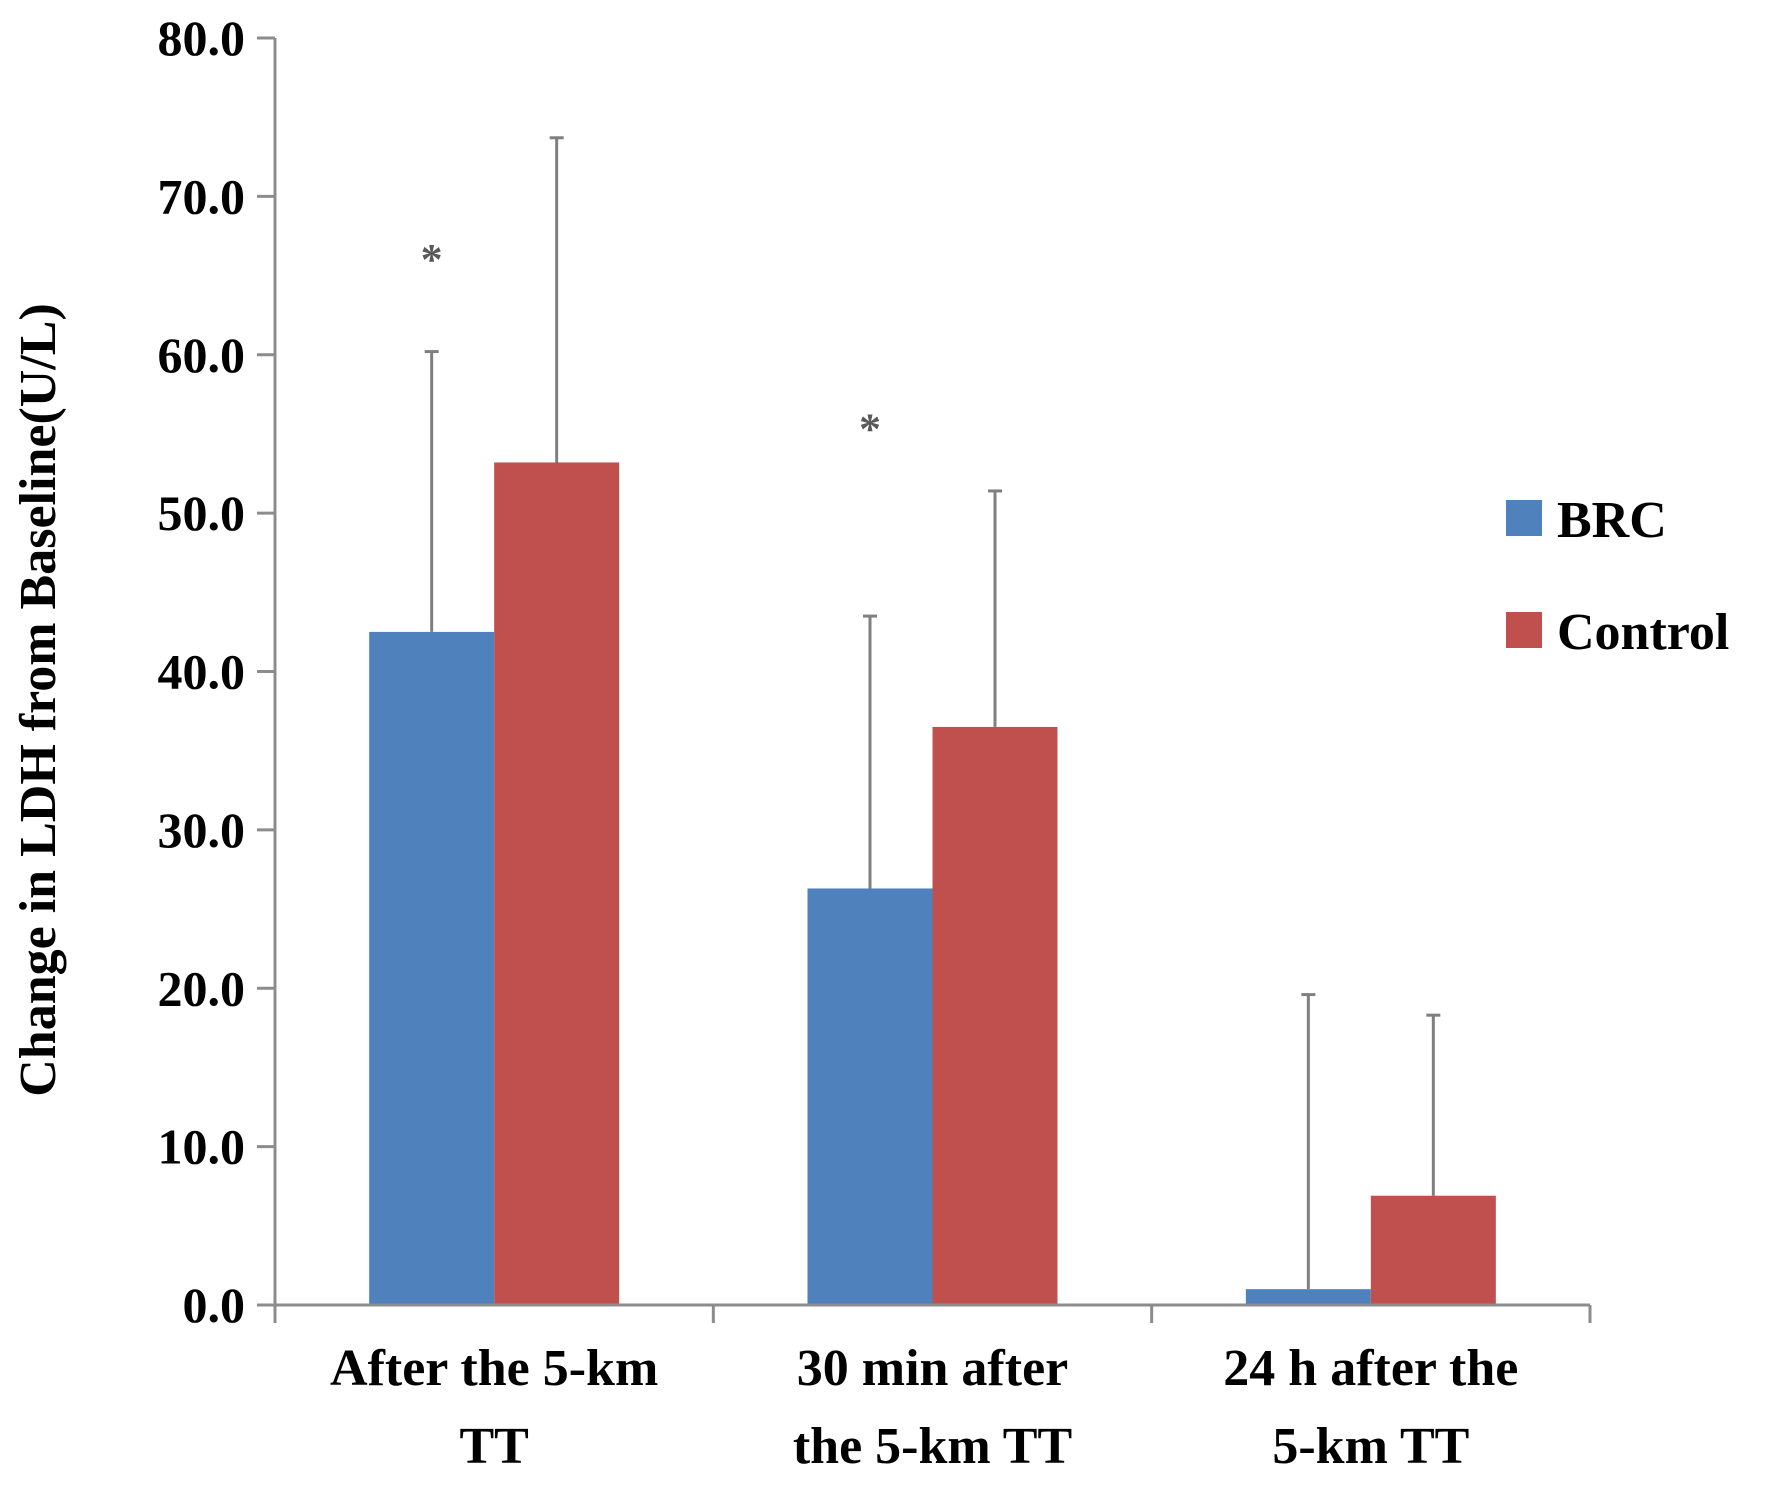  I want to click on x-category-label: 5-km TT, so click(1370, 1446).